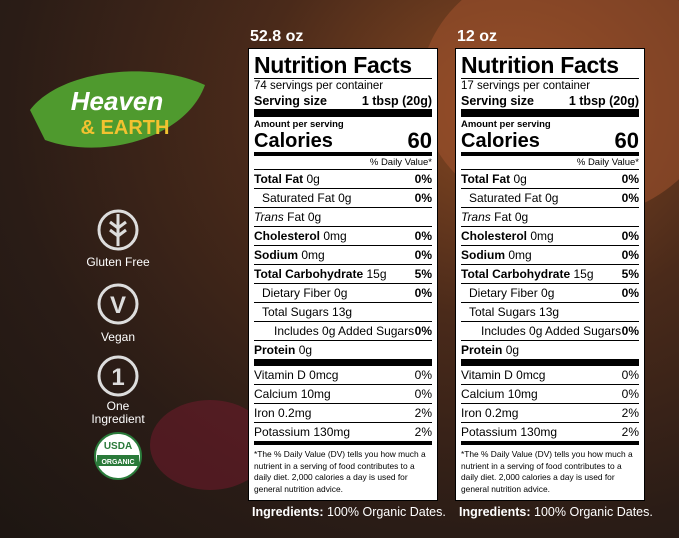 This screenshot has width=679, height=538. I want to click on nutrient-row: Sodium 0mg 0%, so click(550, 255).